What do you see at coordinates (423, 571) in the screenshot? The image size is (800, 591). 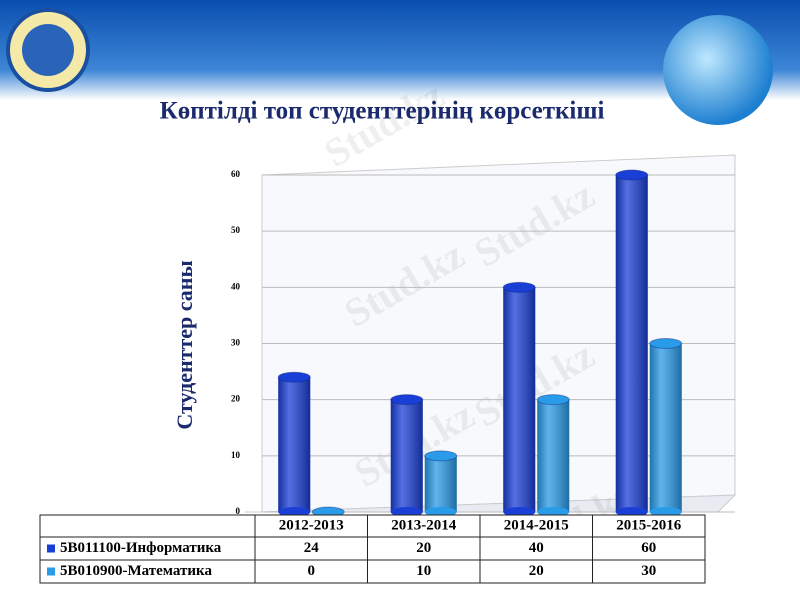 I see `table-value: 10` at bounding box center [423, 571].